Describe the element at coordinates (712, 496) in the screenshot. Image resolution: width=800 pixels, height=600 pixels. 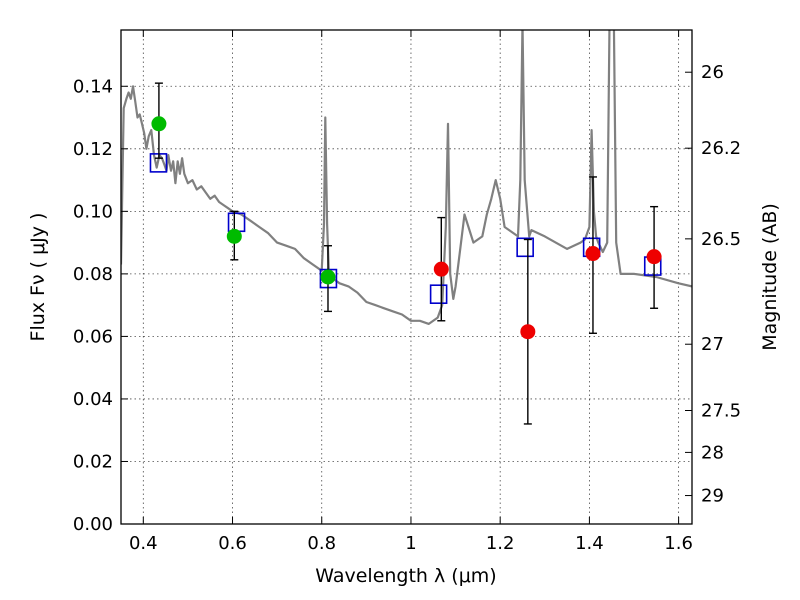
I see `y2-tick-label: 29` at that location.